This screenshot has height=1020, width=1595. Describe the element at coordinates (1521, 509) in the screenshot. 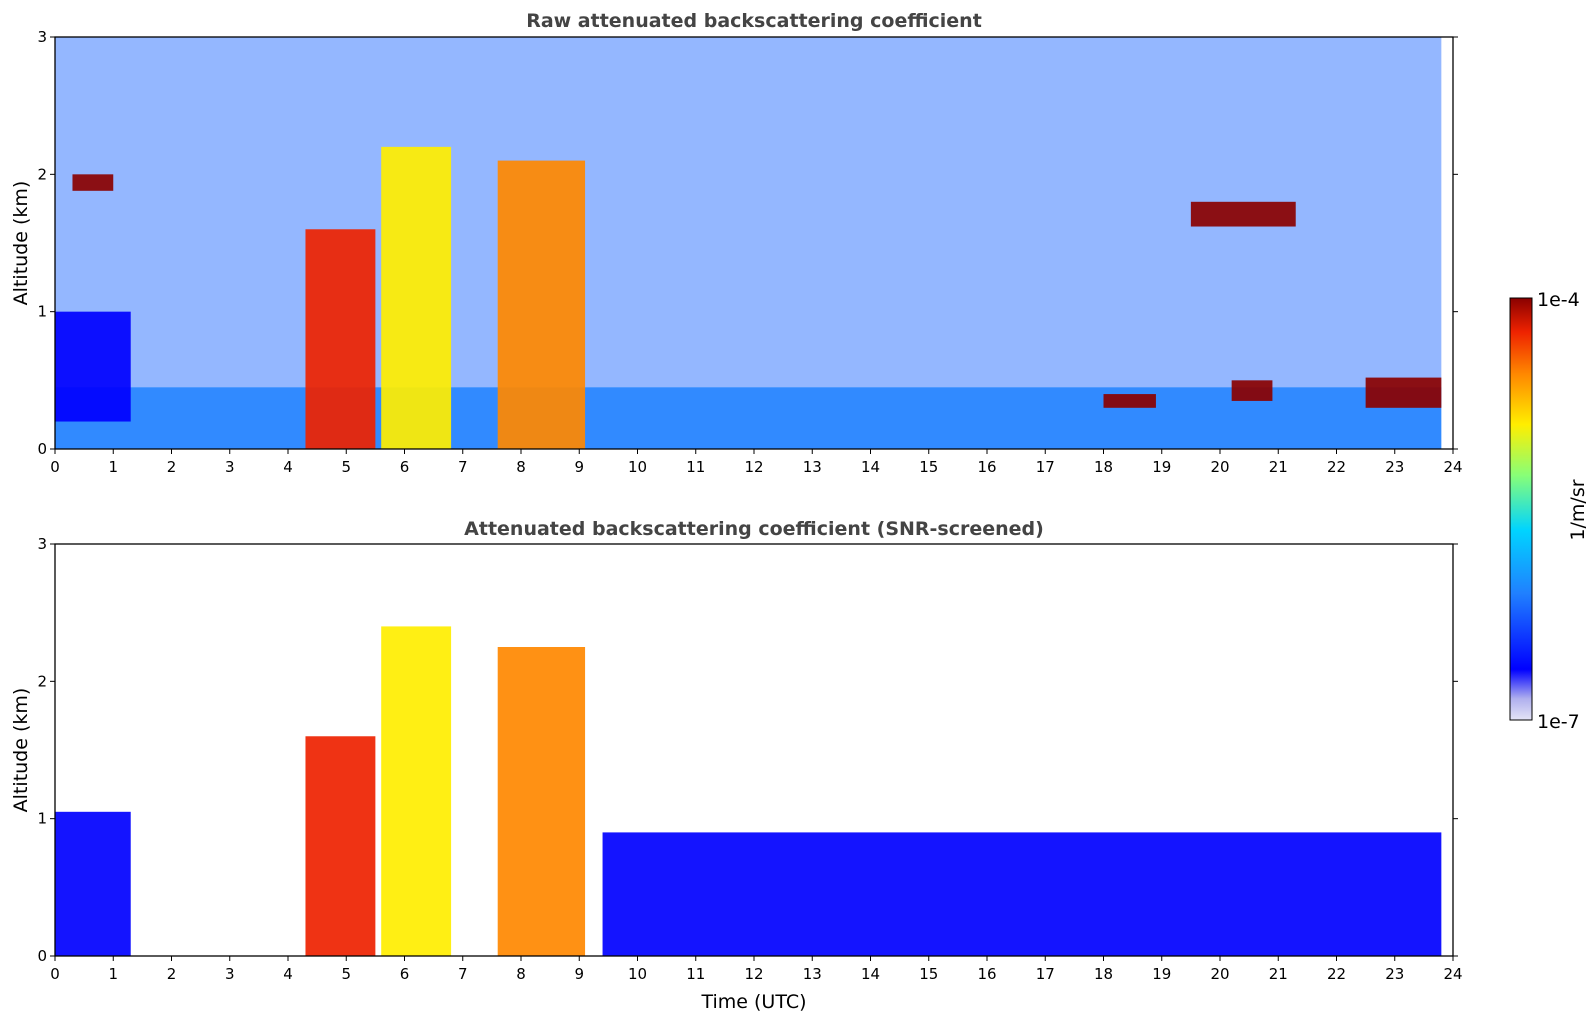

I see `colorbar-gradient` at that location.